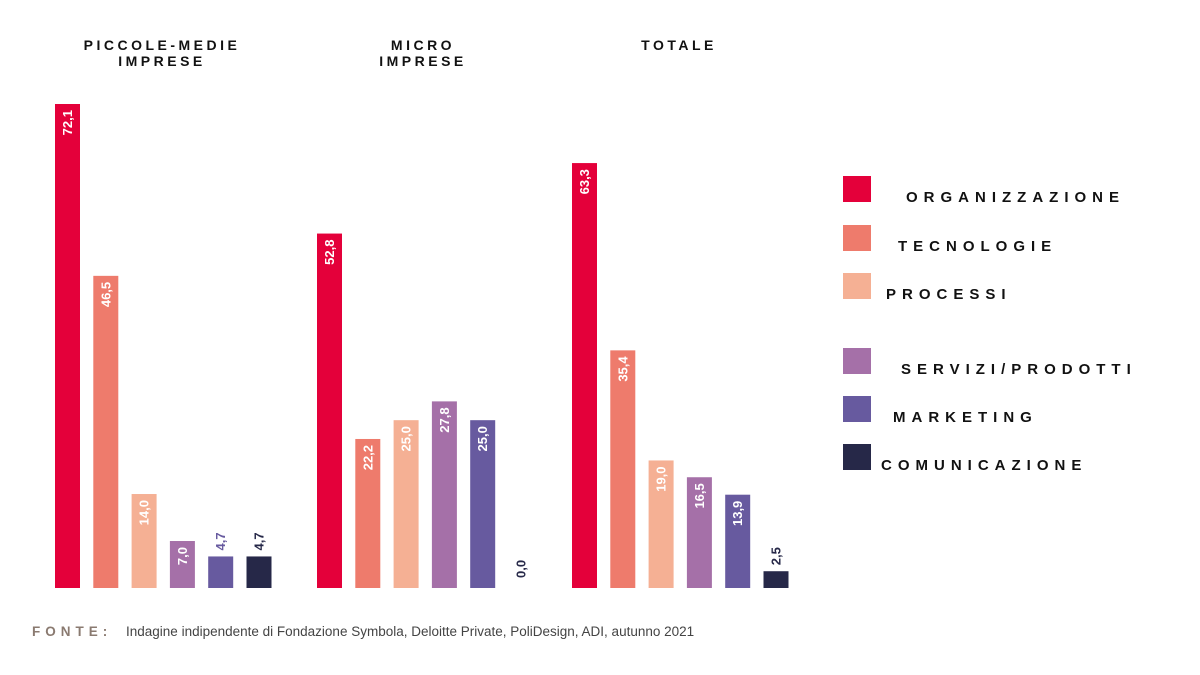 The image size is (1200, 675). I want to click on bar-value-label: 0,0, so click(521, 569).